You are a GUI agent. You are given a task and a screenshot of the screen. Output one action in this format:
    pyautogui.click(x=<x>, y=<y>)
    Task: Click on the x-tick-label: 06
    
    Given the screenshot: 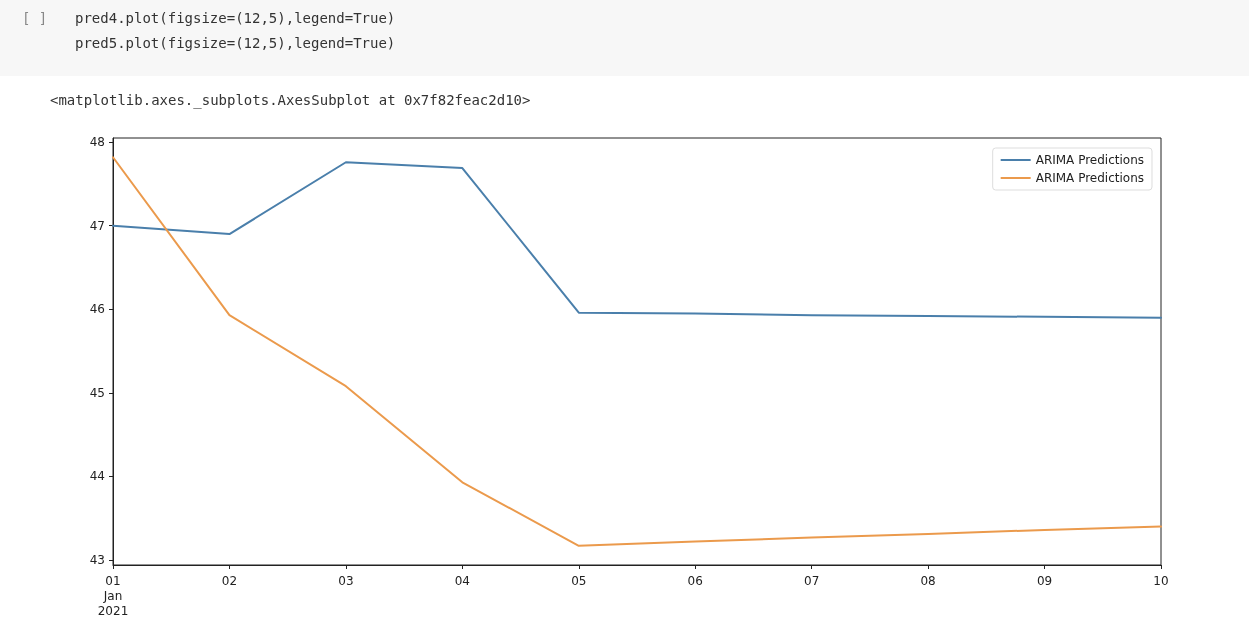 What is the action you would take?
    pyautogui.click(x=695, y=580)
    